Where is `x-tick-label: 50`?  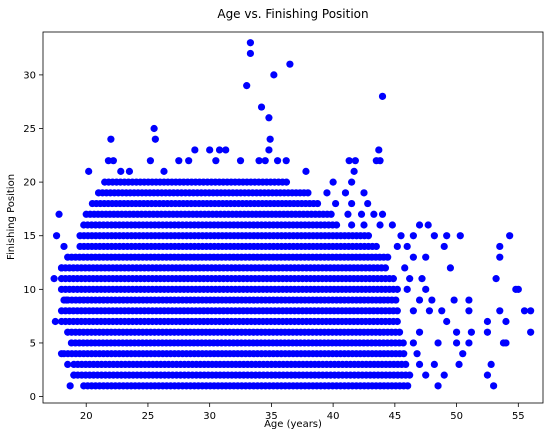
x-tick-label: 50 is located at coordinates (456, 416).